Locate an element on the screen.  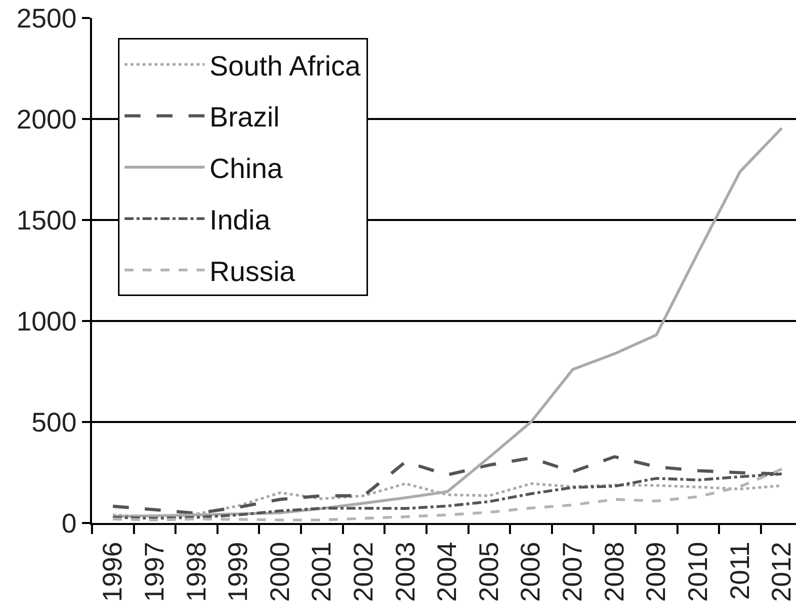
x-tick-label: 2003 is located at coordinates (405, 572).